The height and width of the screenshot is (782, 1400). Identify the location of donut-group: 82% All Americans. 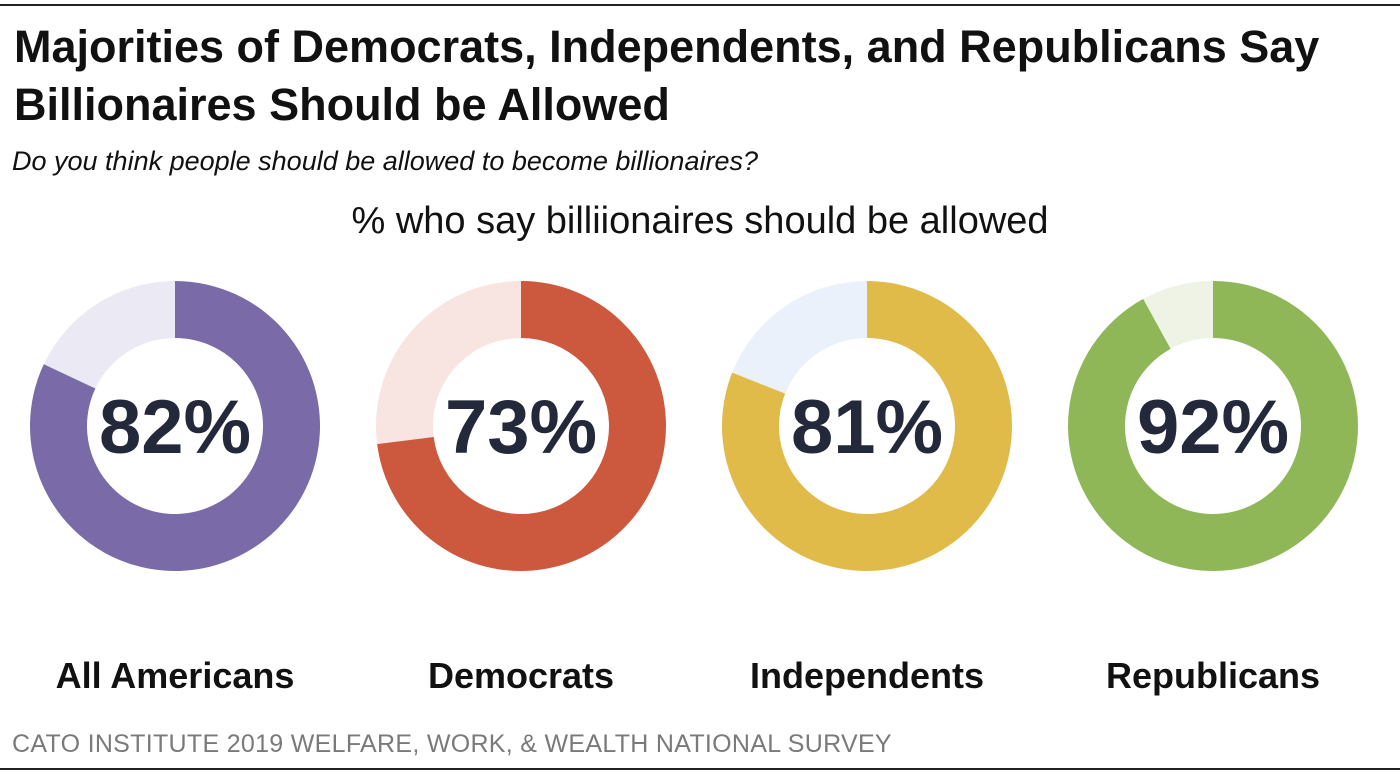
(174, 488).